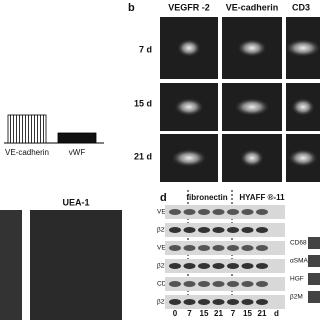 This screenshot has width=320, height=320. Describe the element at coordinates (276, 313) in the screenshot. I see `lane-label: d` at that location.